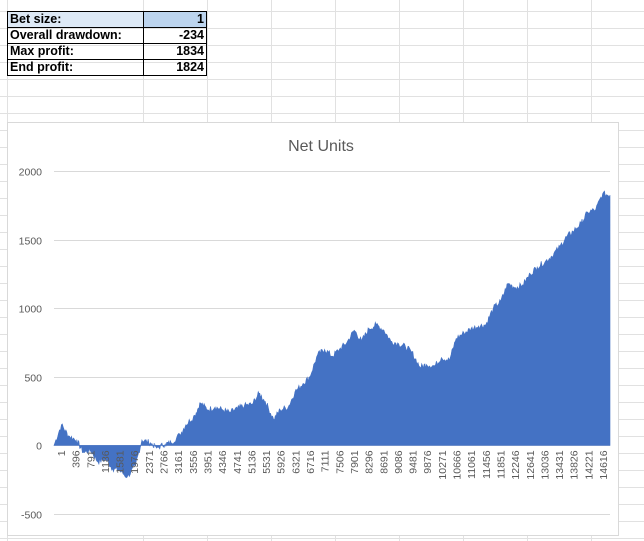  Describe the element at coordinates (414, 462) in the screenshot. I see `x-tick-label: 9481` at that location.